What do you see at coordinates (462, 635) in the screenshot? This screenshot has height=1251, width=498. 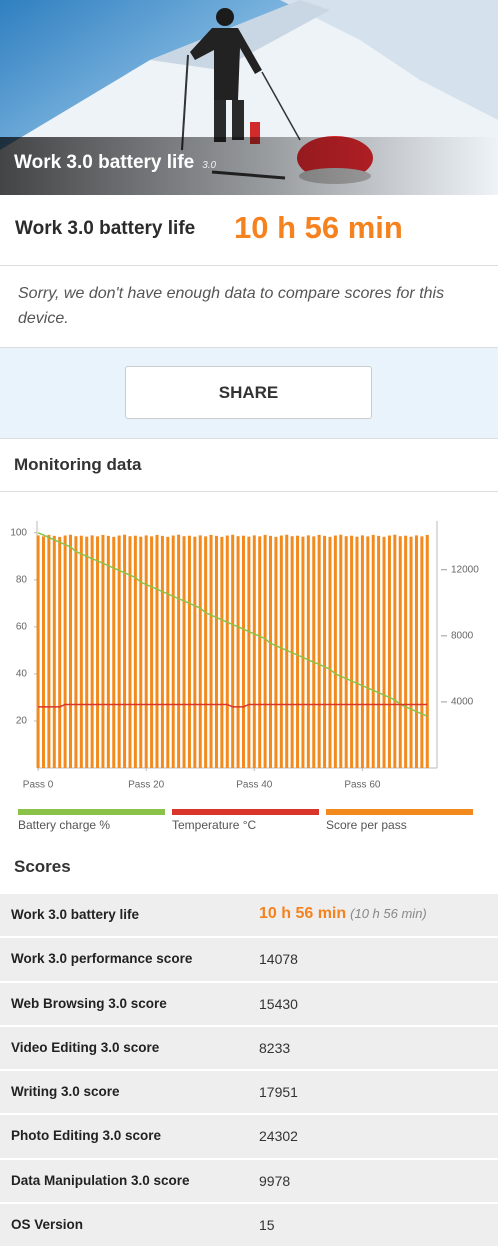 I see `y2-tick-label: 8000` at bounding box center [462, 635].